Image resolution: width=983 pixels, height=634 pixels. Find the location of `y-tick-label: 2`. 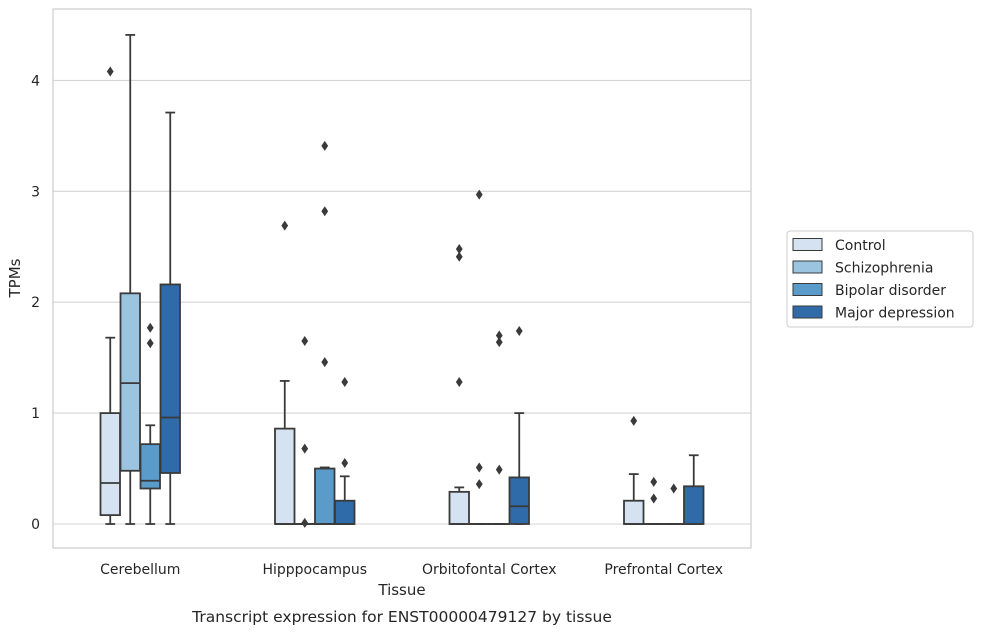

y-tick-label: 2 is located at coordinates (35, 303).